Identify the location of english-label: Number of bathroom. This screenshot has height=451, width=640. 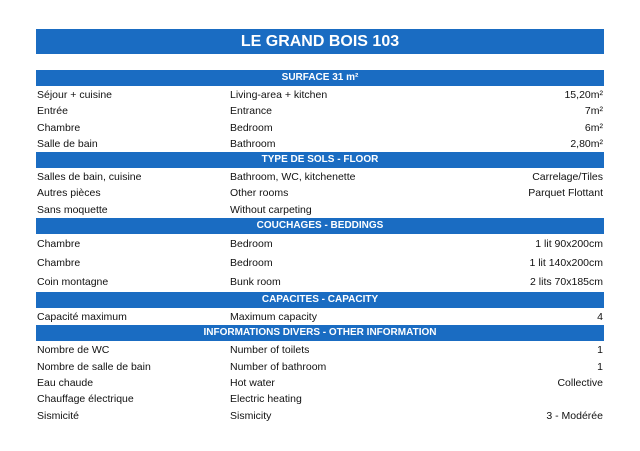
(278, 366).